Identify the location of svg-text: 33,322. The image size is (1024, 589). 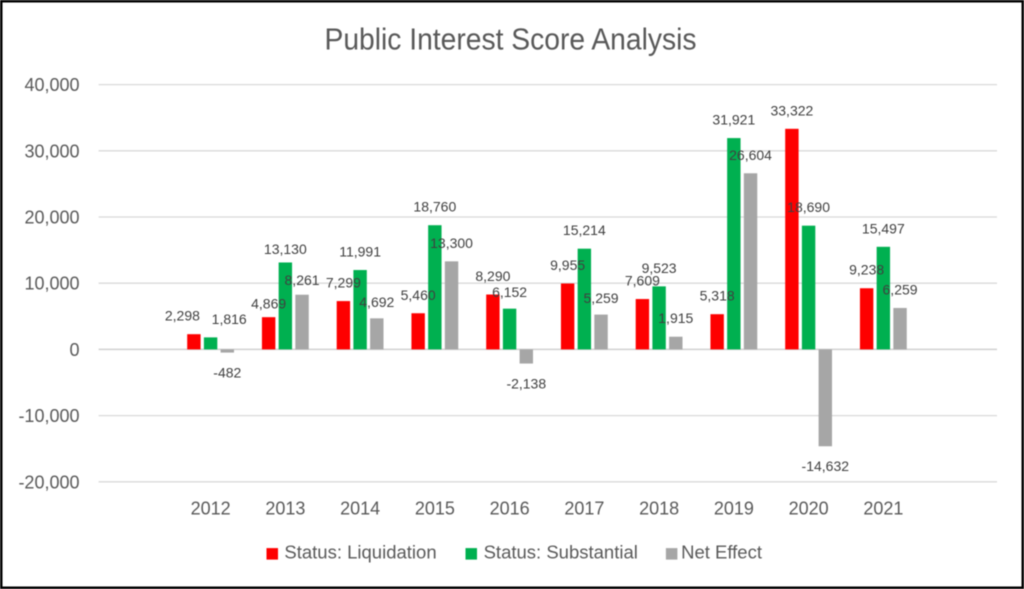
(791, 110).